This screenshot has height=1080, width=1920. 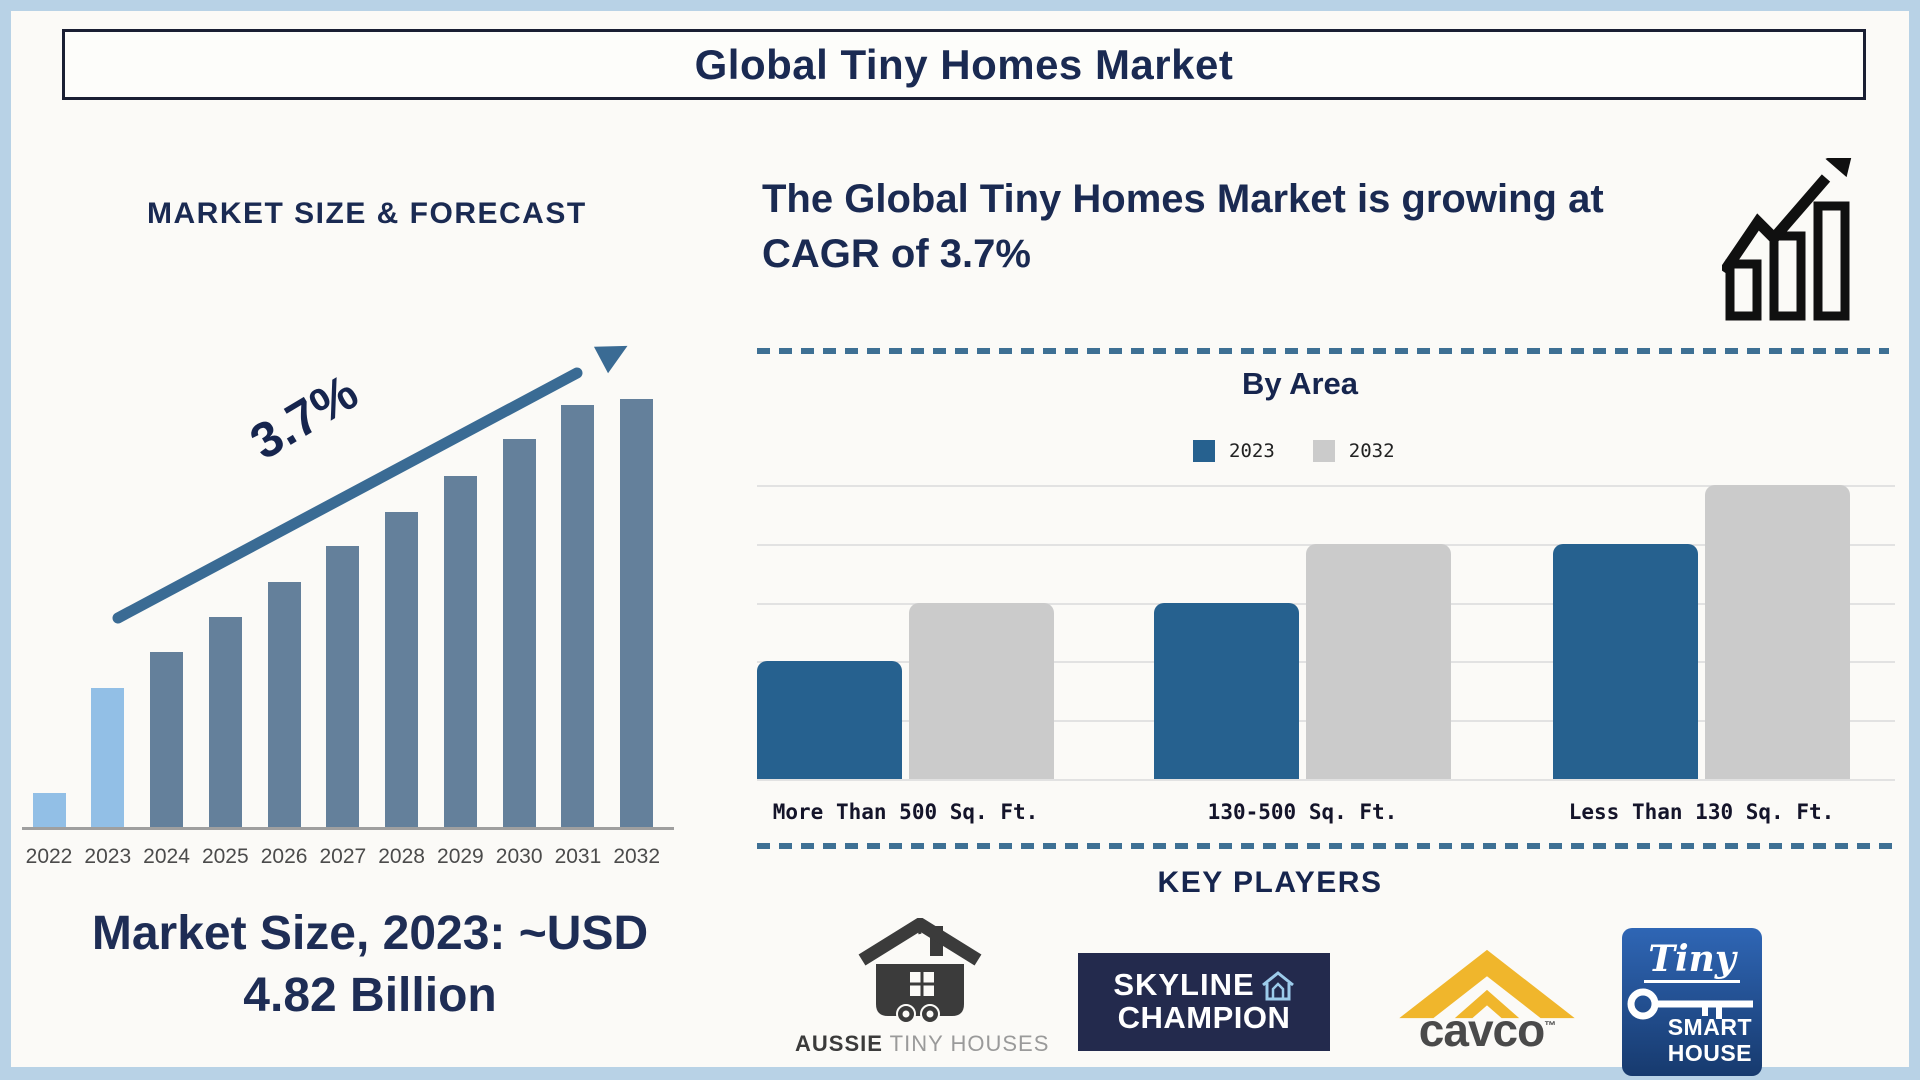 What do you see at coordinates (225, 856) in the screenshot?
I see `year-label-2025: 2025` at bounding box center [225, 856].